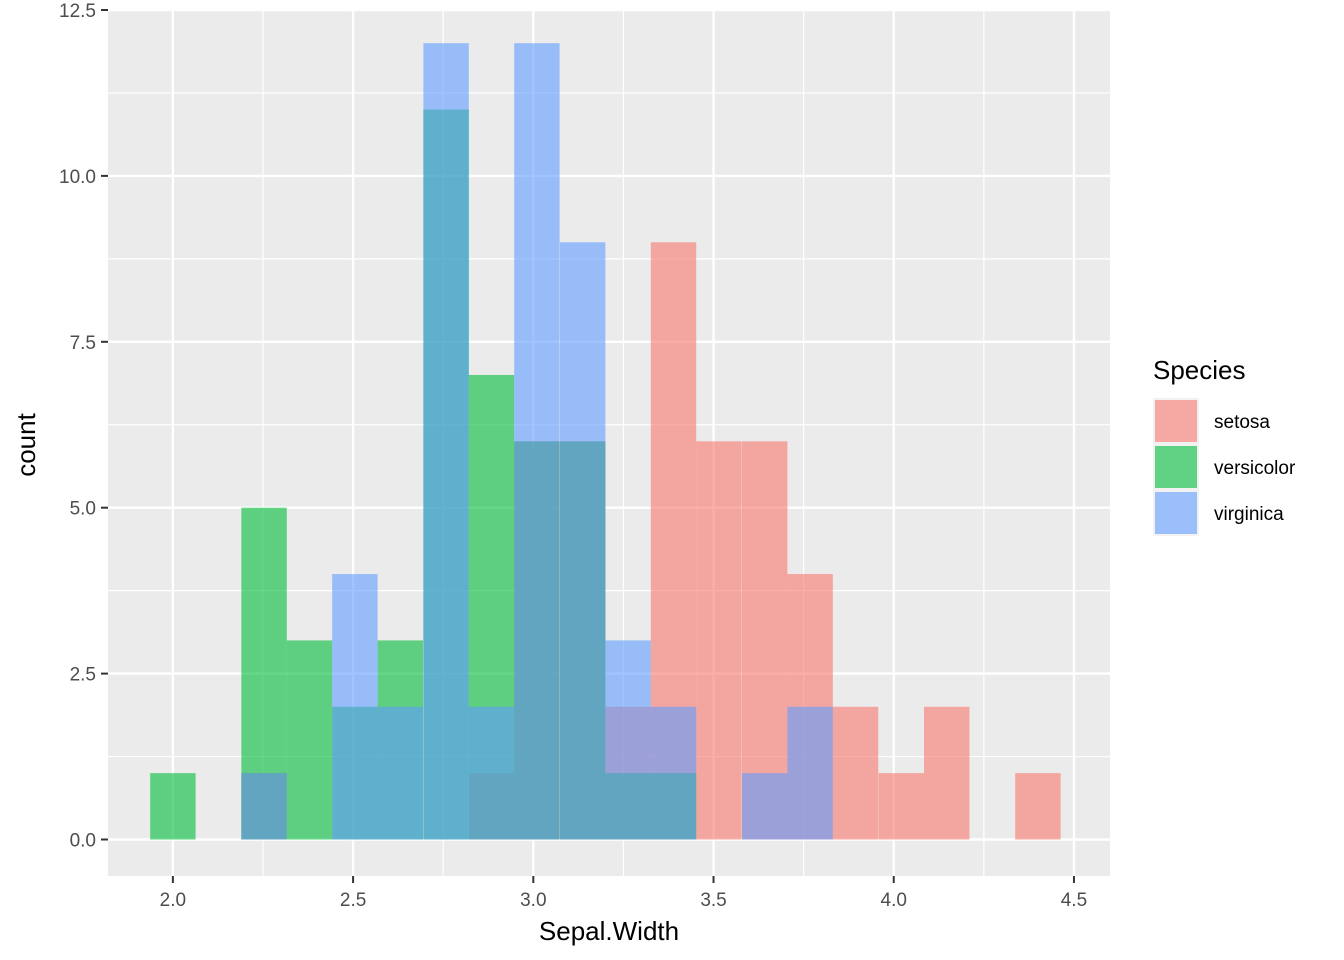 Image resolution: width=1344 pixels, height=960 pixels. What do you see at coordinates (353, 900) in the screenshot?
I see `x-tick-label: 2.5` at bounding box center [353, 900].